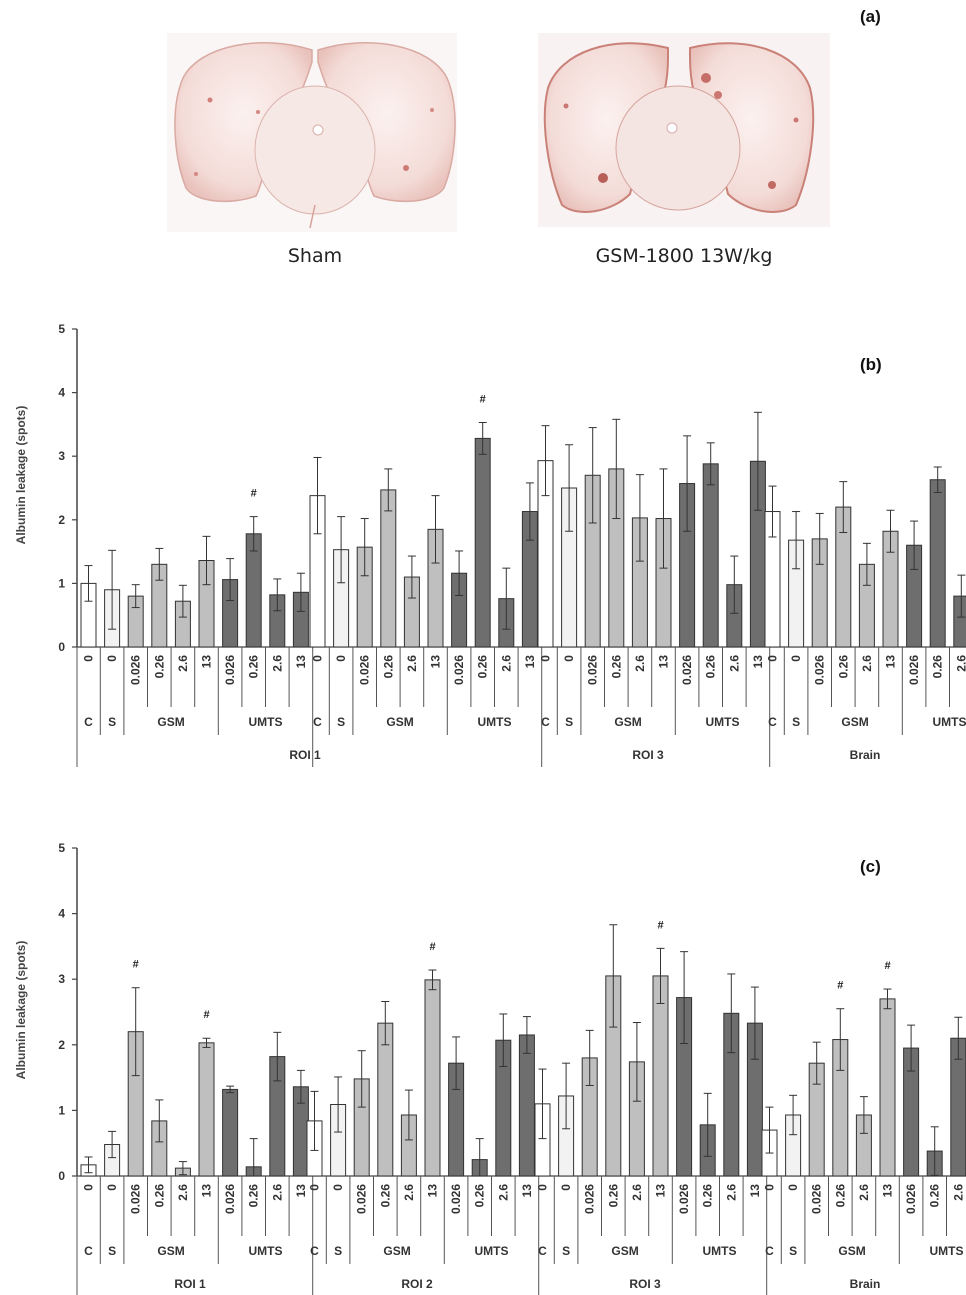 This screenshot has height=1295, width=966. What do you see at coordinates (315, 256) in the screenshot?
I see `image-caption-sham: Sham` at bounding box center [315, 256].